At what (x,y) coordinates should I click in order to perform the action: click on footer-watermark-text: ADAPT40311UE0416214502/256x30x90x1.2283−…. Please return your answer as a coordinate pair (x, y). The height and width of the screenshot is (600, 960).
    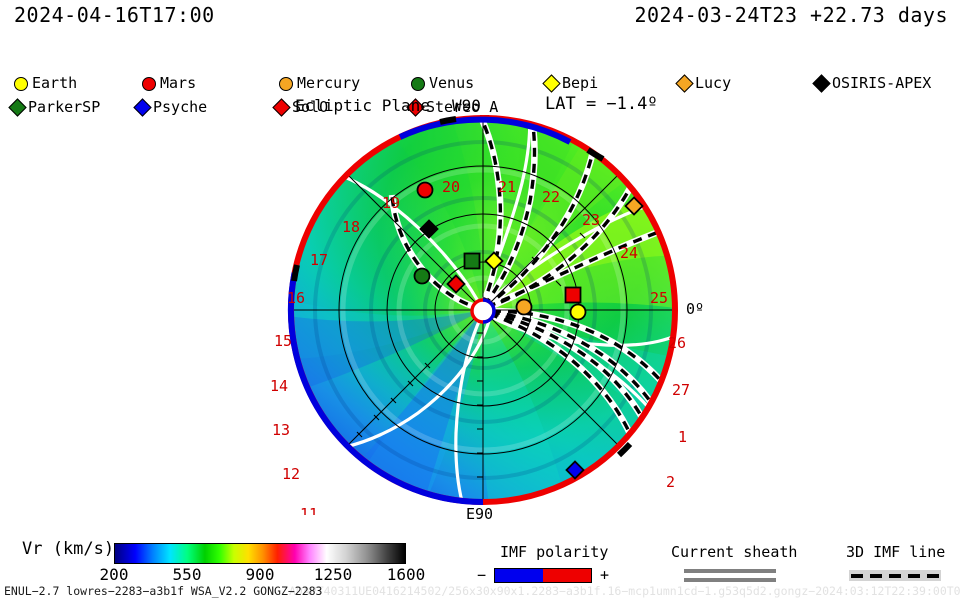
    Looking at the image, I should click on (624, 591).